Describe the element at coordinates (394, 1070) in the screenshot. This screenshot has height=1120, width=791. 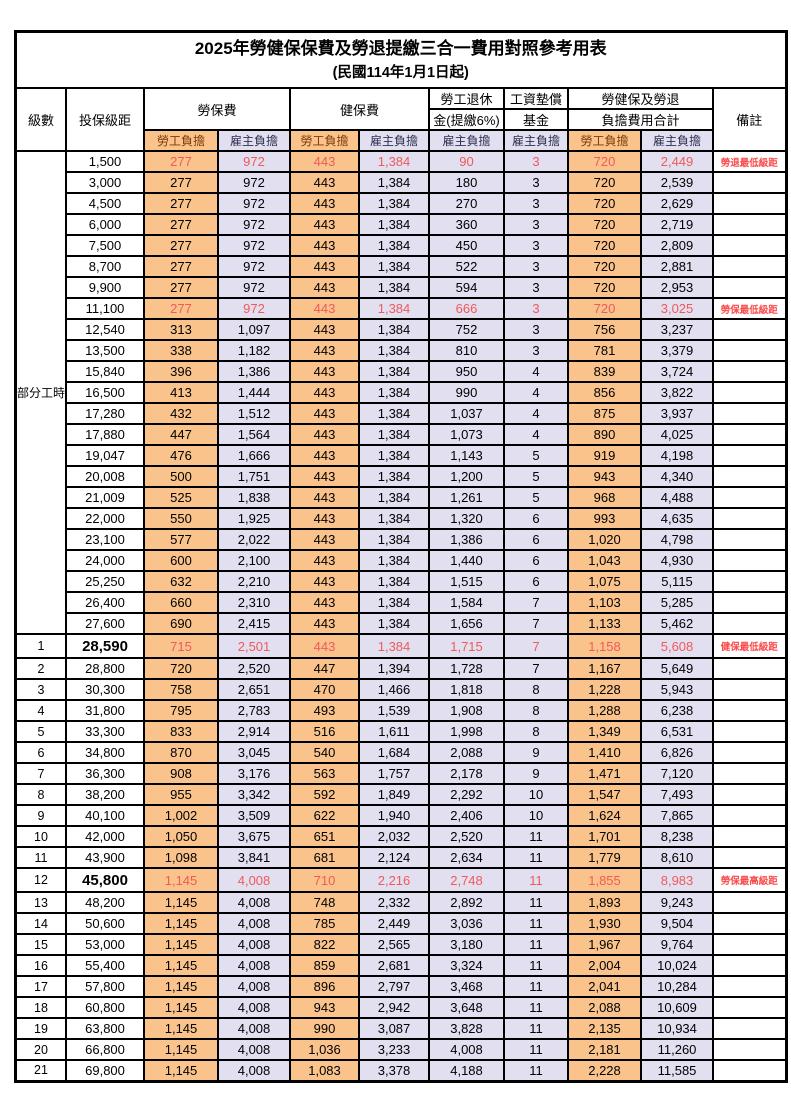
I see `cell-value: 3,378` at that location.